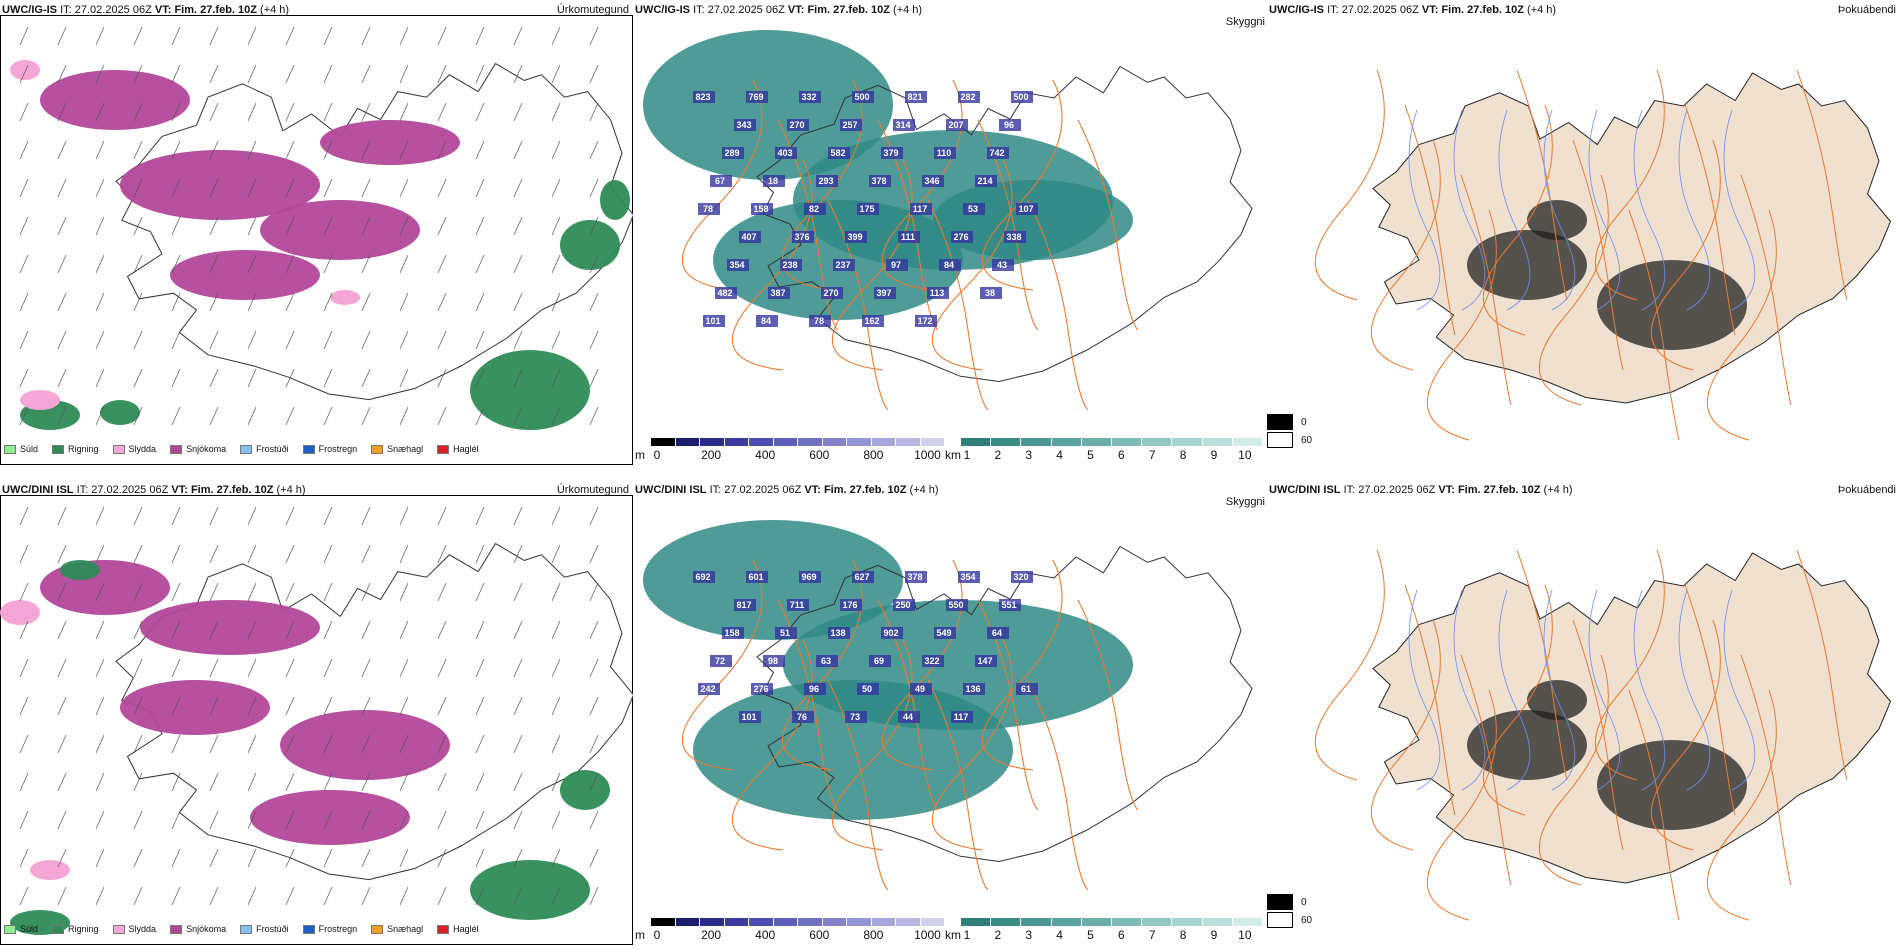  What do you see at coordinates (1020, 97) in the screenshot?
I see `cloud-base-label: 500` at bounding box center [1020, 97].